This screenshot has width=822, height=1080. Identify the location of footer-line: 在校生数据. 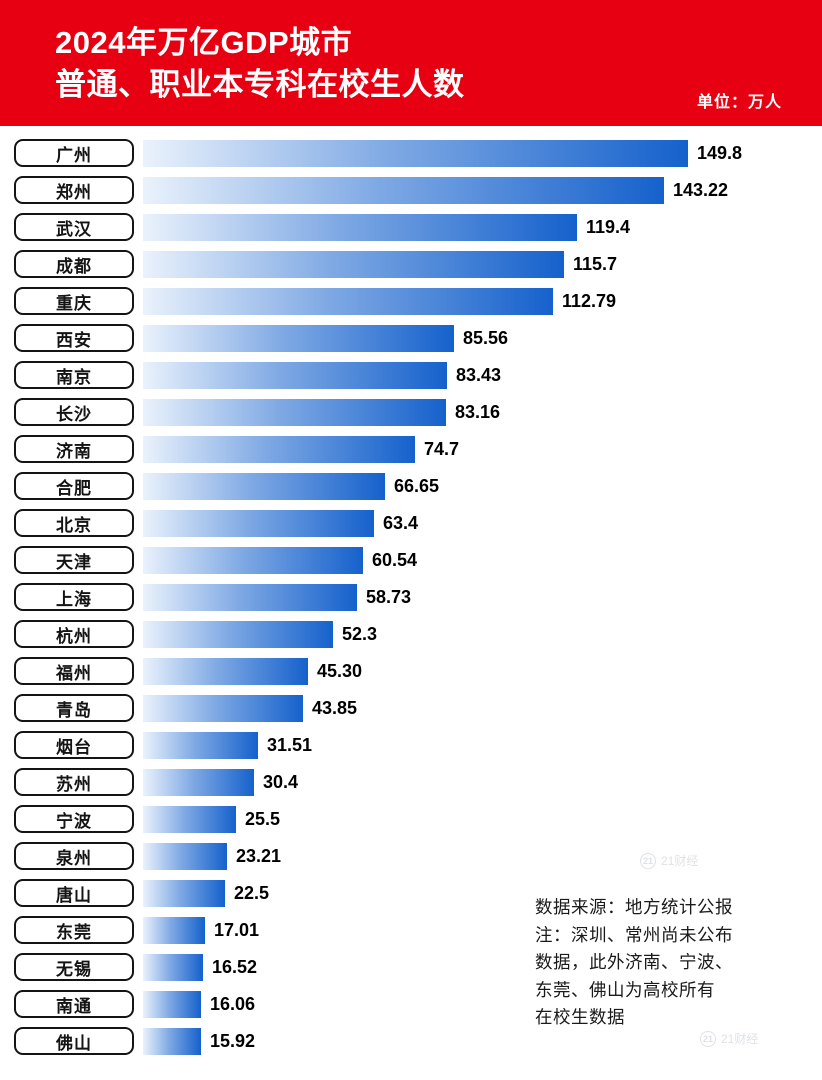
(580, 1017).